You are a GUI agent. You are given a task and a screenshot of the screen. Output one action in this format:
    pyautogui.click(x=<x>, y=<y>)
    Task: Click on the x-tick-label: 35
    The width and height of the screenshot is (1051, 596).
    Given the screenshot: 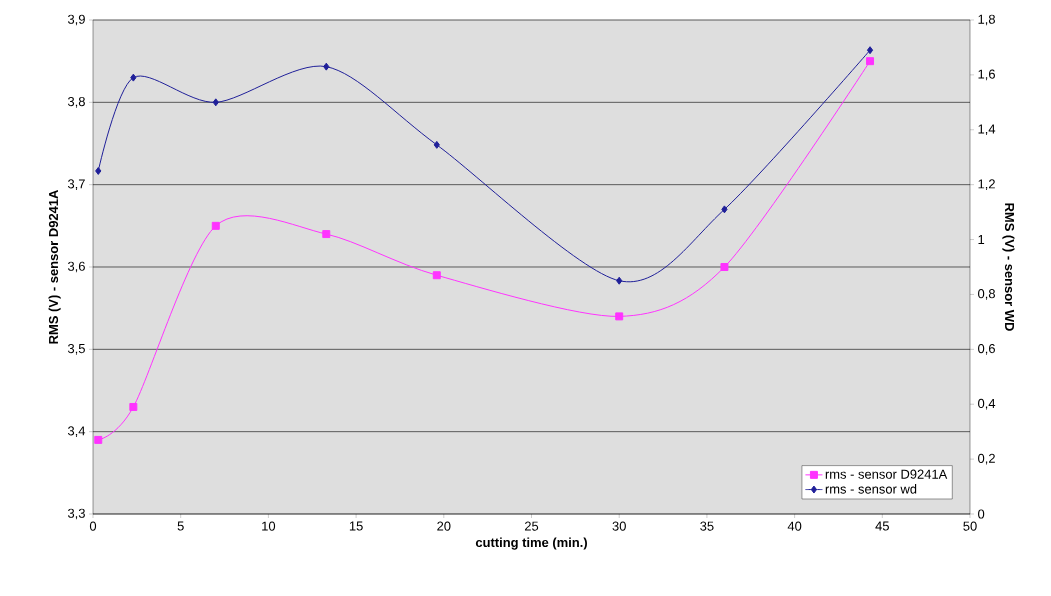 What is the action you would take?
    pyautogui.click(x=707, y=526)
    